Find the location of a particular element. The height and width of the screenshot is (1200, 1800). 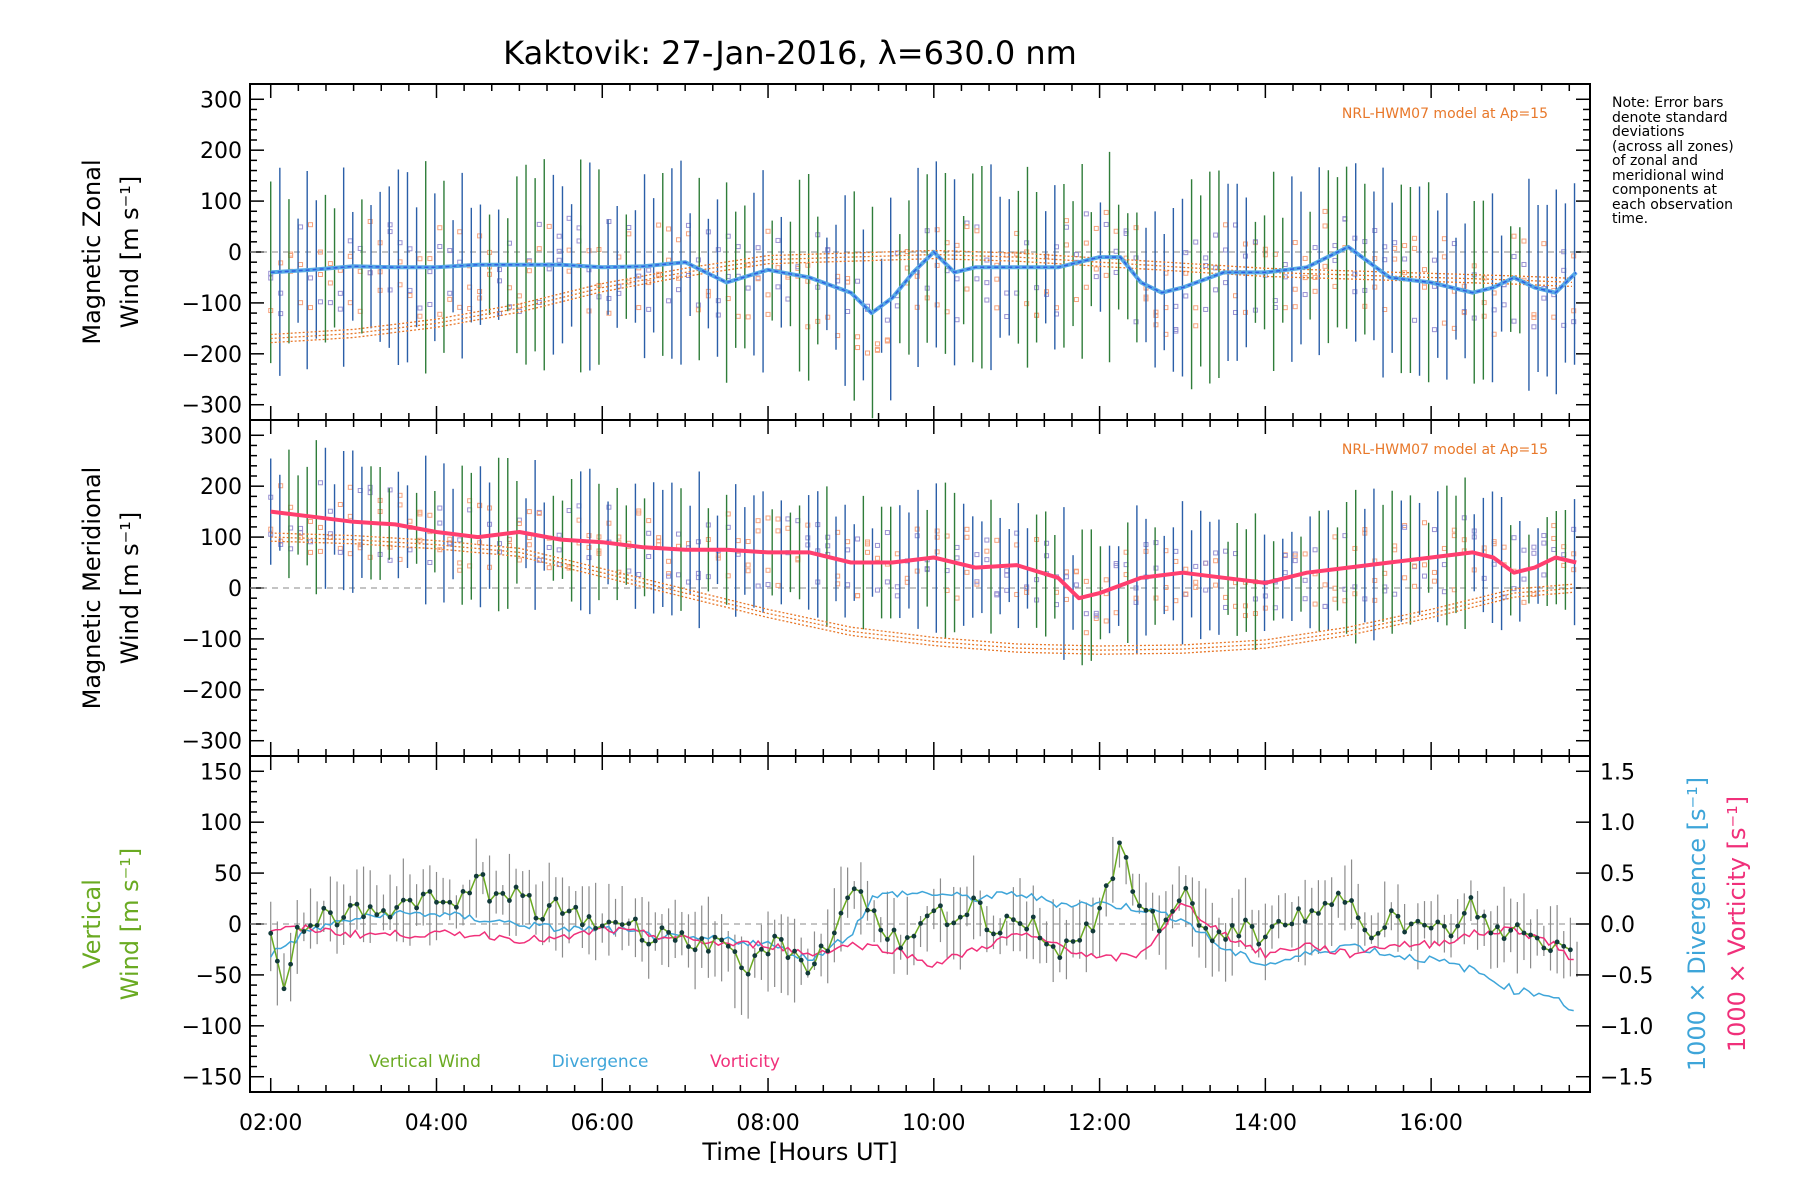

note-line: Note: Error bars is located at coordinates (1668, 103).